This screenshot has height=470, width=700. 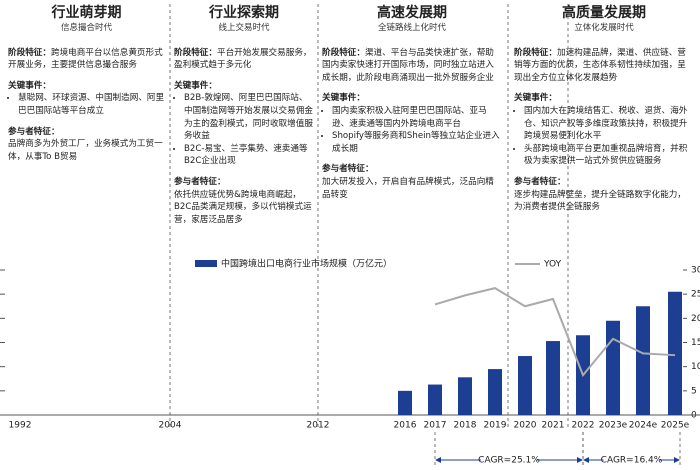 I want to click on y-tick-label: 20, so click(x=695, y=319).